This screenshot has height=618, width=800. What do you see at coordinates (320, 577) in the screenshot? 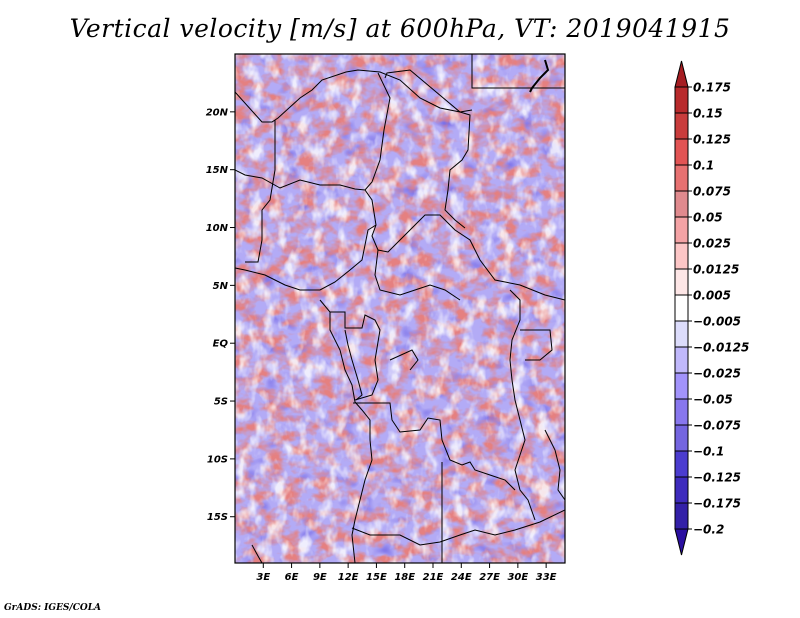
I see `x-tick-label: 9E` at bounding box center [320, 577].